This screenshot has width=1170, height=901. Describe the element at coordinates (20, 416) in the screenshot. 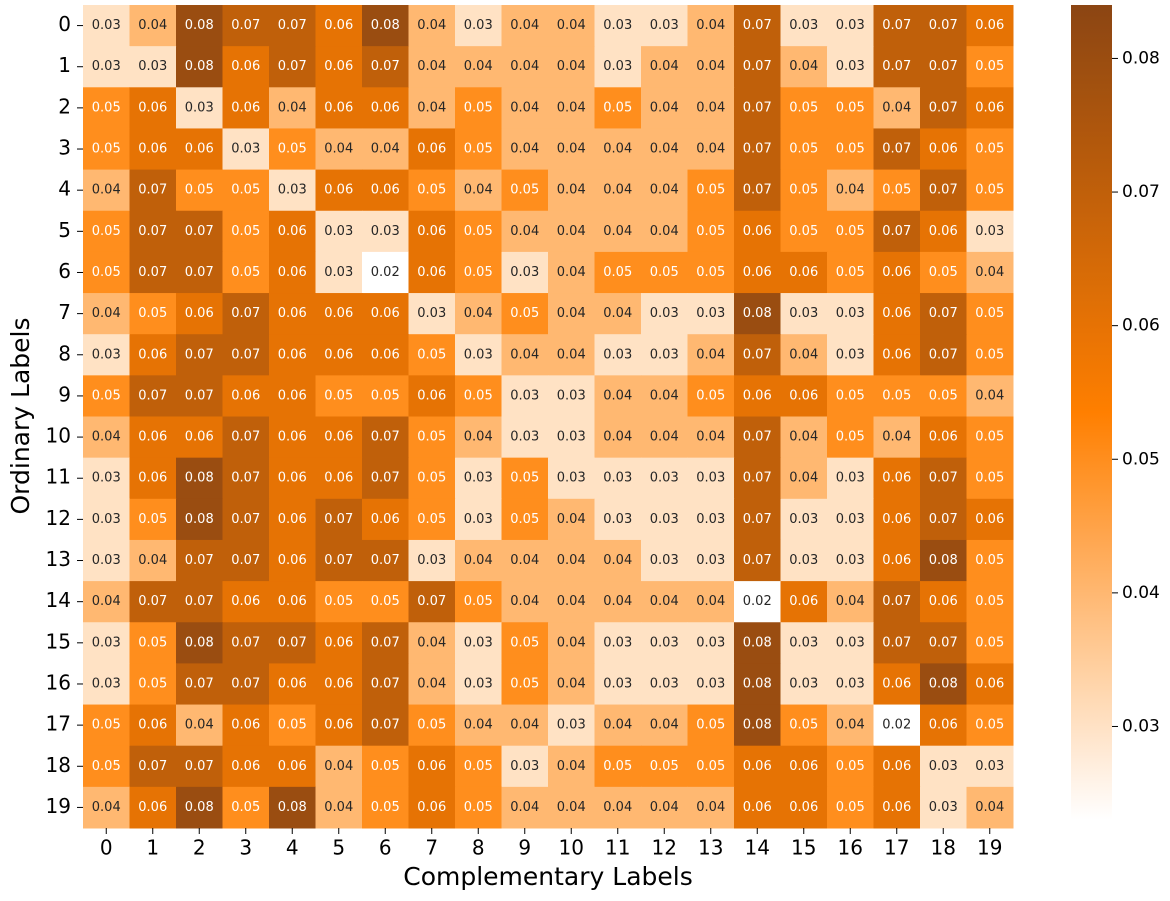

I see `y-axis-label: Ordinary Labels` at that location.